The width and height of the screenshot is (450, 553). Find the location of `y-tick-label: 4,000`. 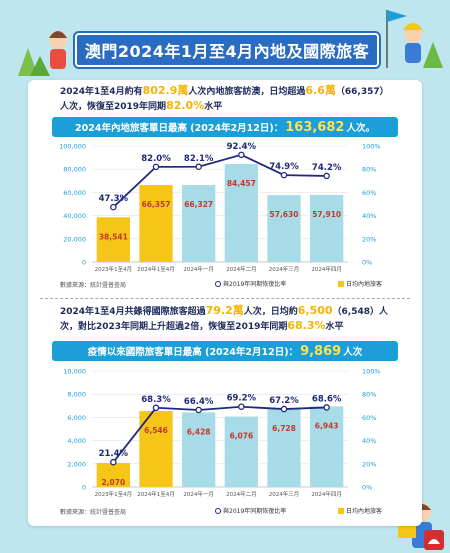

y-tick-label: 4,000 is located at coordinates (76, 441).